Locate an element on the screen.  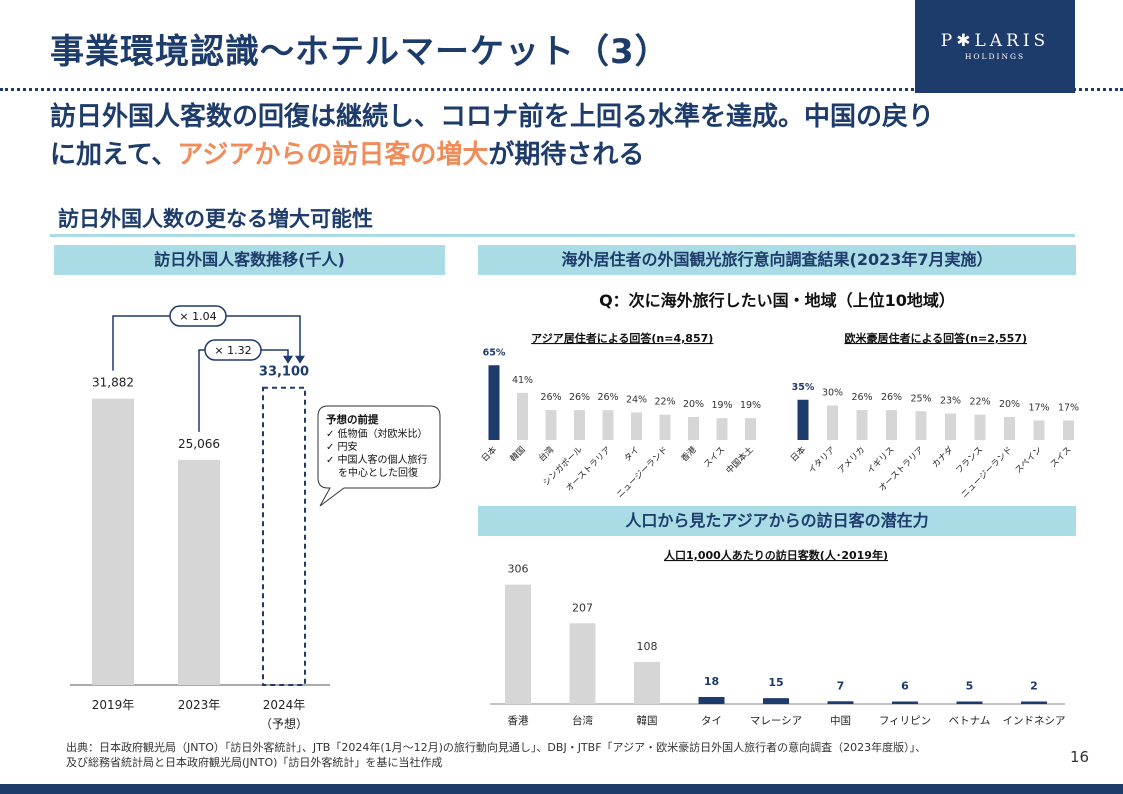
section-underline is located at coordinates (562, 235).